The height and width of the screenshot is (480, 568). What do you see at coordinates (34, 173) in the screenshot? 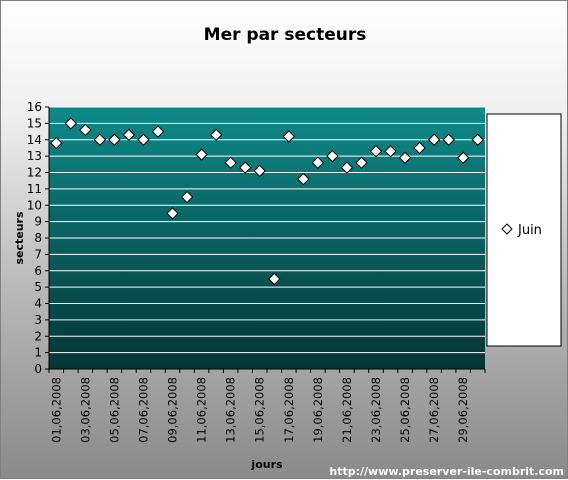
I see `y-tick-label: 12` at bounding box center [34, 173].